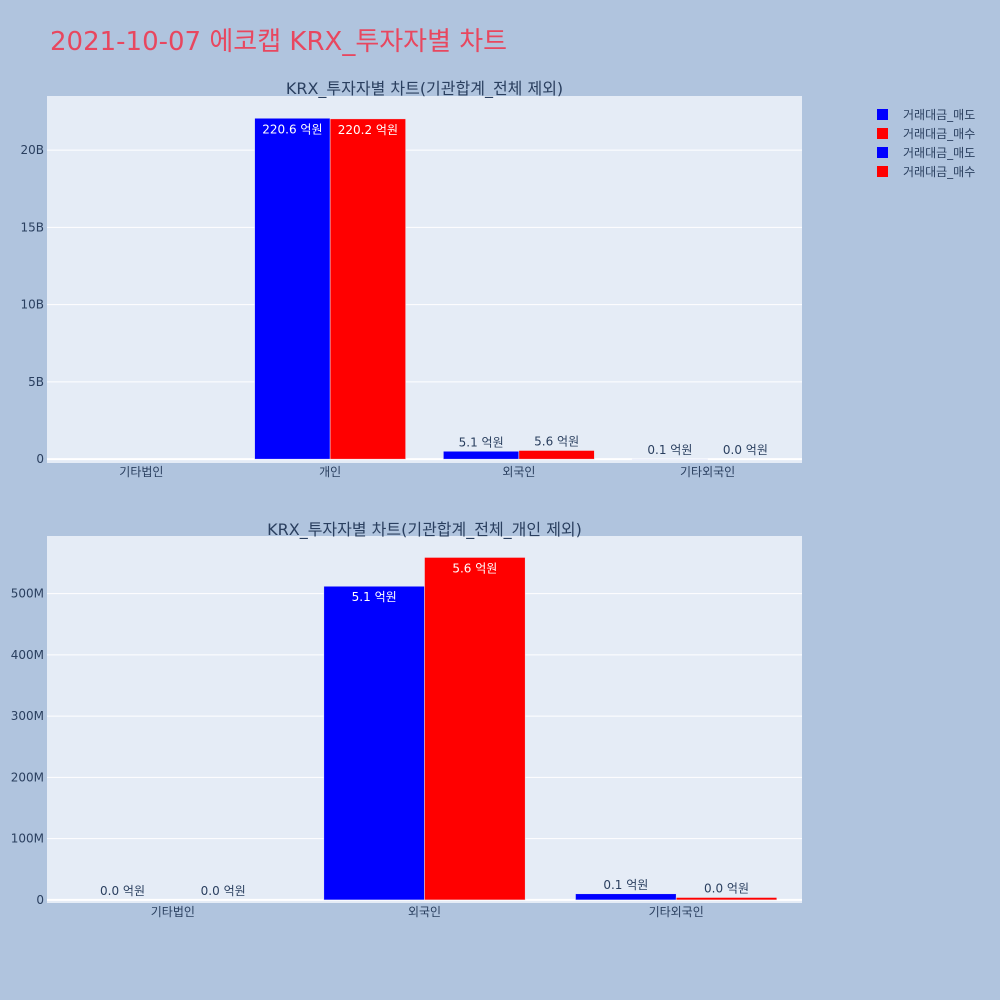 This screenshot has width=1000, height=1000. Describe the element at coordinates (278, 42) in the screenshot. I see `page-title: 2021-10-07 에코캡 KRX_투자자별 차트` at that location.